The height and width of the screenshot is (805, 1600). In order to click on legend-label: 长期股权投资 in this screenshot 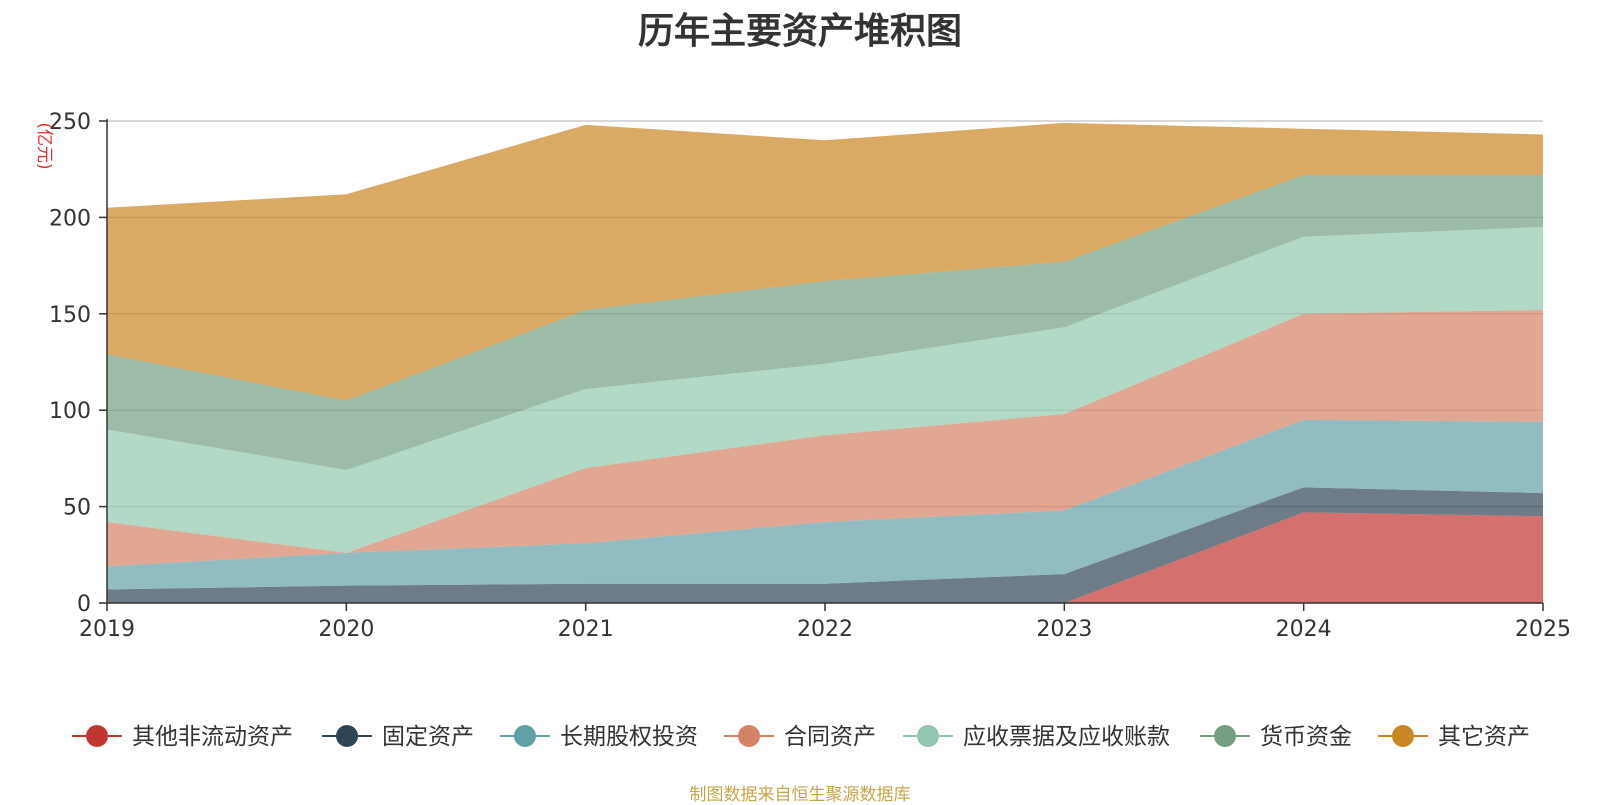, I will do `click(629, 737)`.